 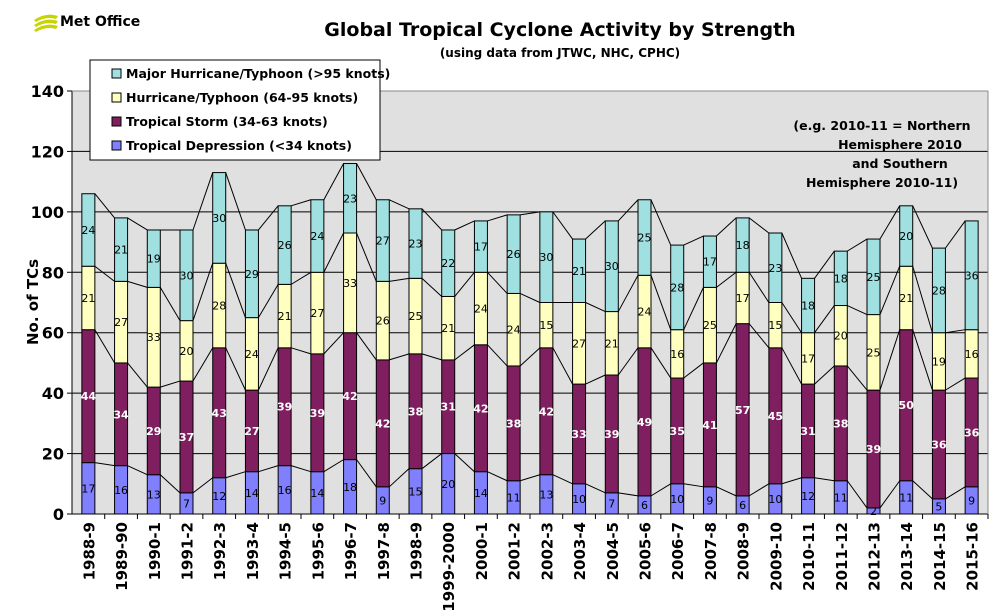 I want to click on data-label: 20, so click(x=906, y=236).